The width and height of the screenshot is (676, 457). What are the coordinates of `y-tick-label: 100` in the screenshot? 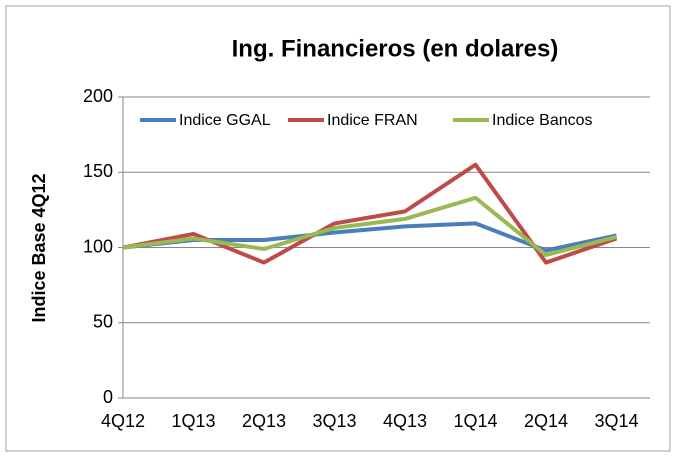 It's located at (98, 246).